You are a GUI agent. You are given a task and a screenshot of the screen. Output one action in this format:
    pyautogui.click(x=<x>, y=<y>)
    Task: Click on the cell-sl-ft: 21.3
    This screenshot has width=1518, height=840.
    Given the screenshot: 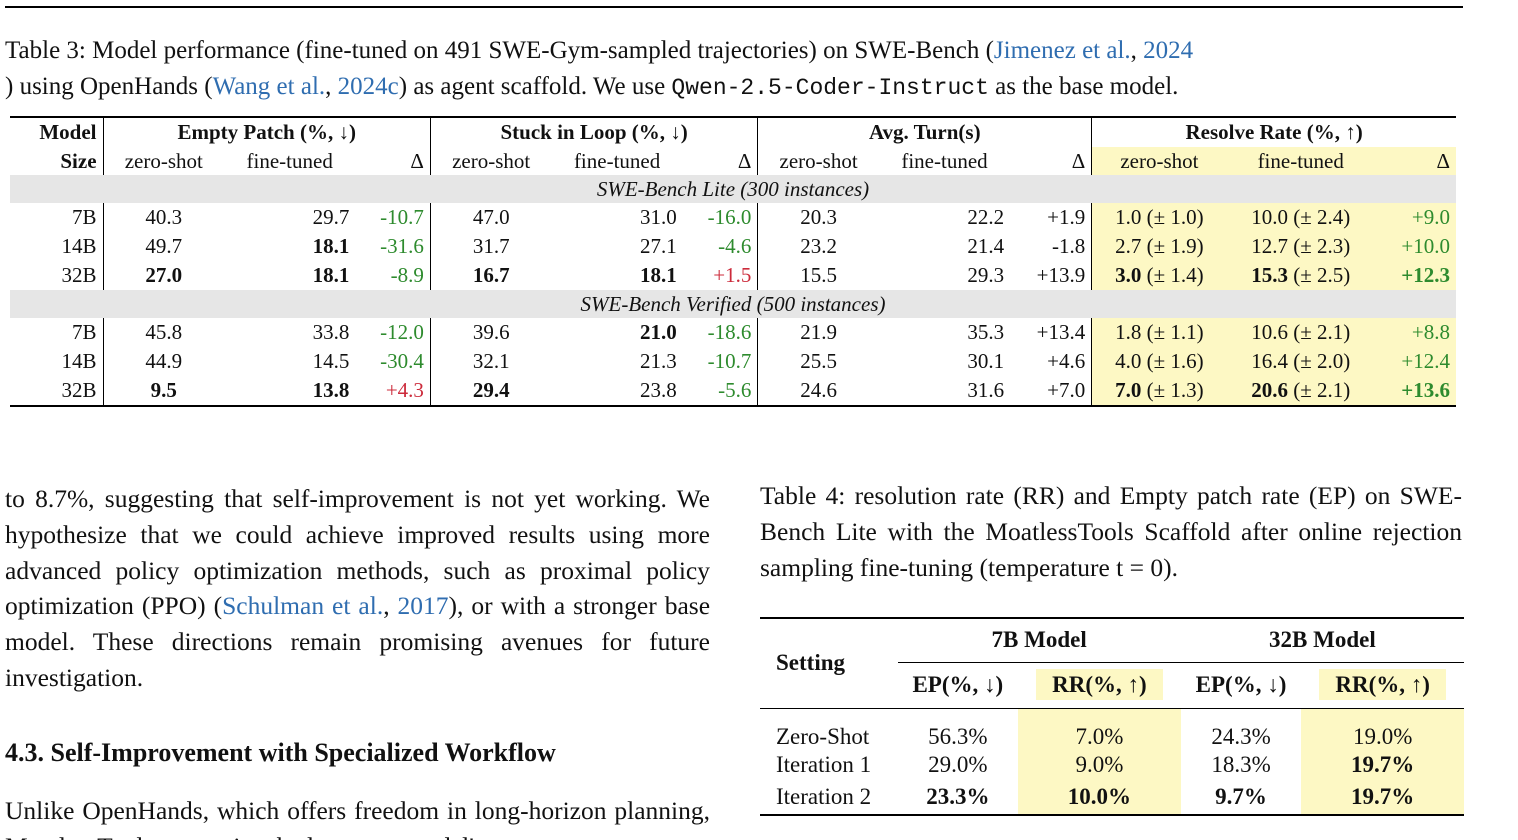 What is the action you would take?
    pyautogui.click(x=658, y=361)
    